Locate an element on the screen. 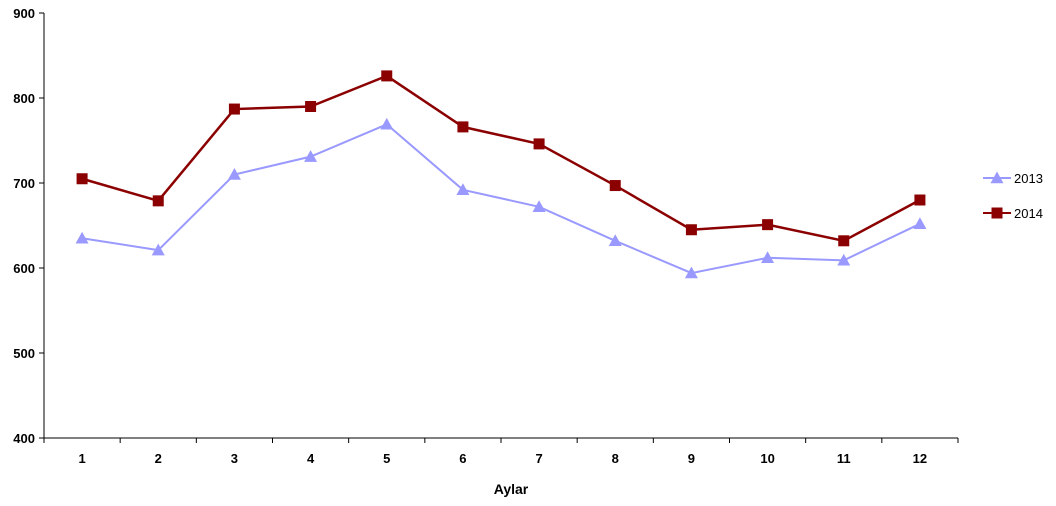 The image size is (1056, 506). x-tick-label: 2 is located at coordinates (158, 458).